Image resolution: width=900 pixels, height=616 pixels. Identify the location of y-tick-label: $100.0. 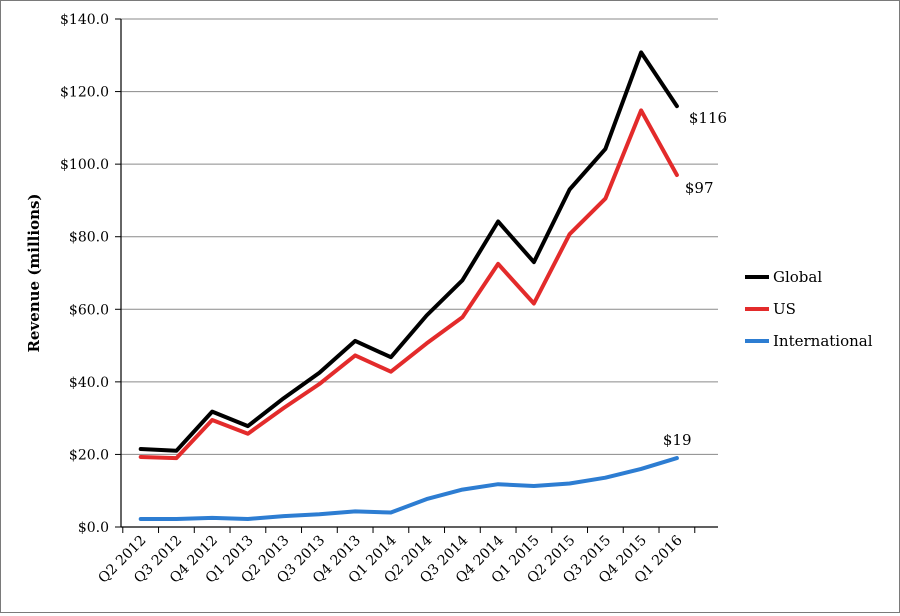
(84, 165).